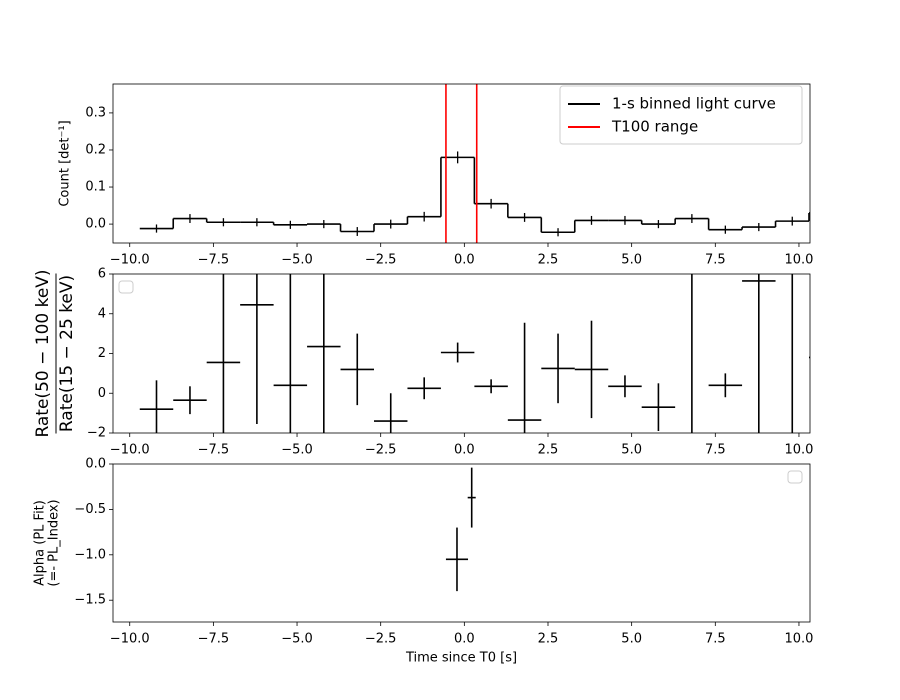 This screenshot has height=700, width=900. What do you see at coordinates (102, 393) in the screenshot?
I see `y-tick-label: 0` at bounding box center [102, 393].